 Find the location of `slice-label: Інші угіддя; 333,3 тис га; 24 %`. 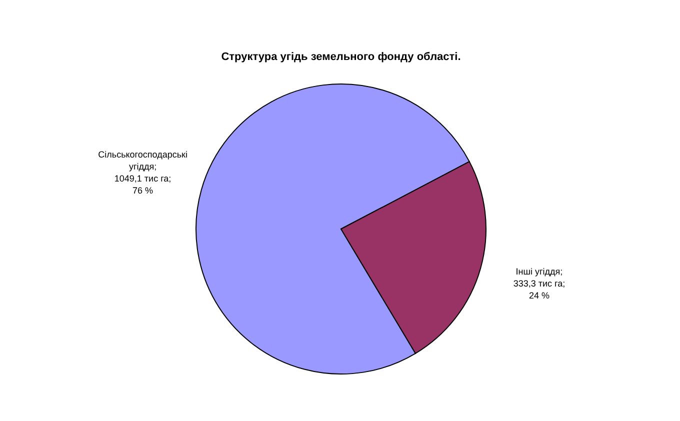

slice-label: Інші угіддя; 333,3 тис га; 24 % is located at coordinates (539, 284).